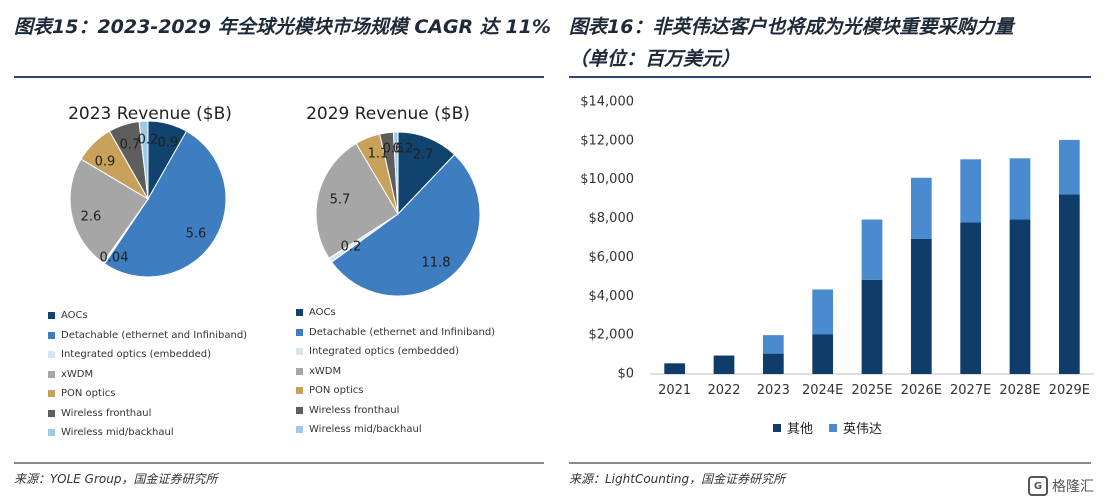 Image resolution: width=1108 pixels, height=502 pixels. I want to click on x-tick-label: 2024E, so click(822, 390).